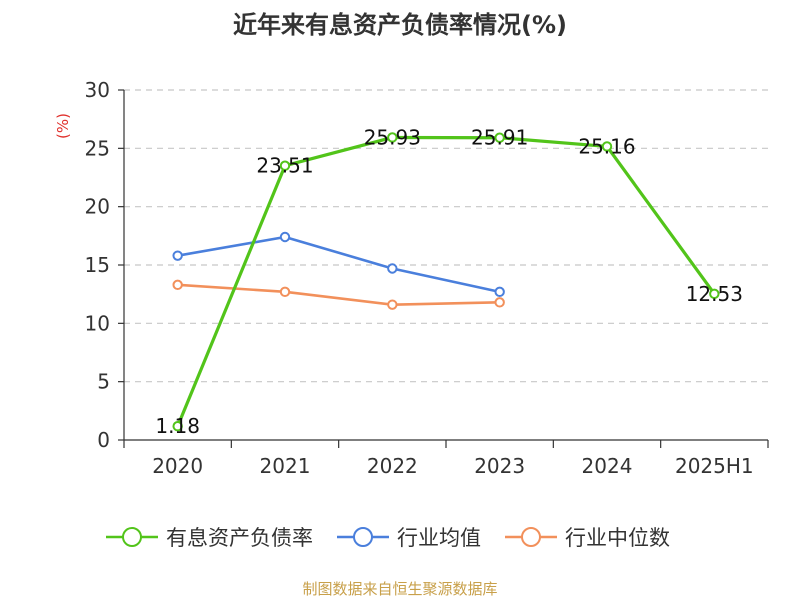  I want to click on legend-label: 有息资产负债率, so click(239, 538).